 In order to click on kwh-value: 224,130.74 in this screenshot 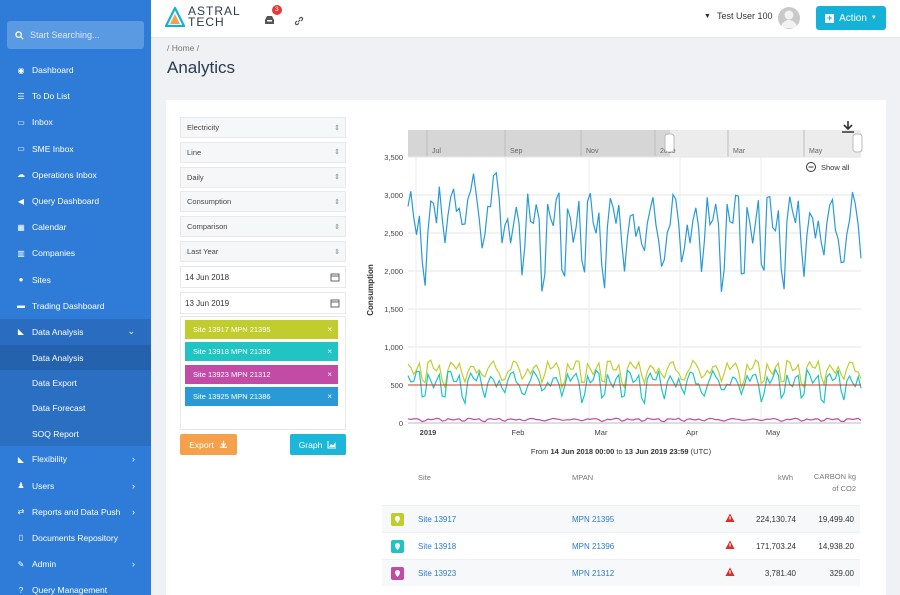, I will do `click(775, 519)`.